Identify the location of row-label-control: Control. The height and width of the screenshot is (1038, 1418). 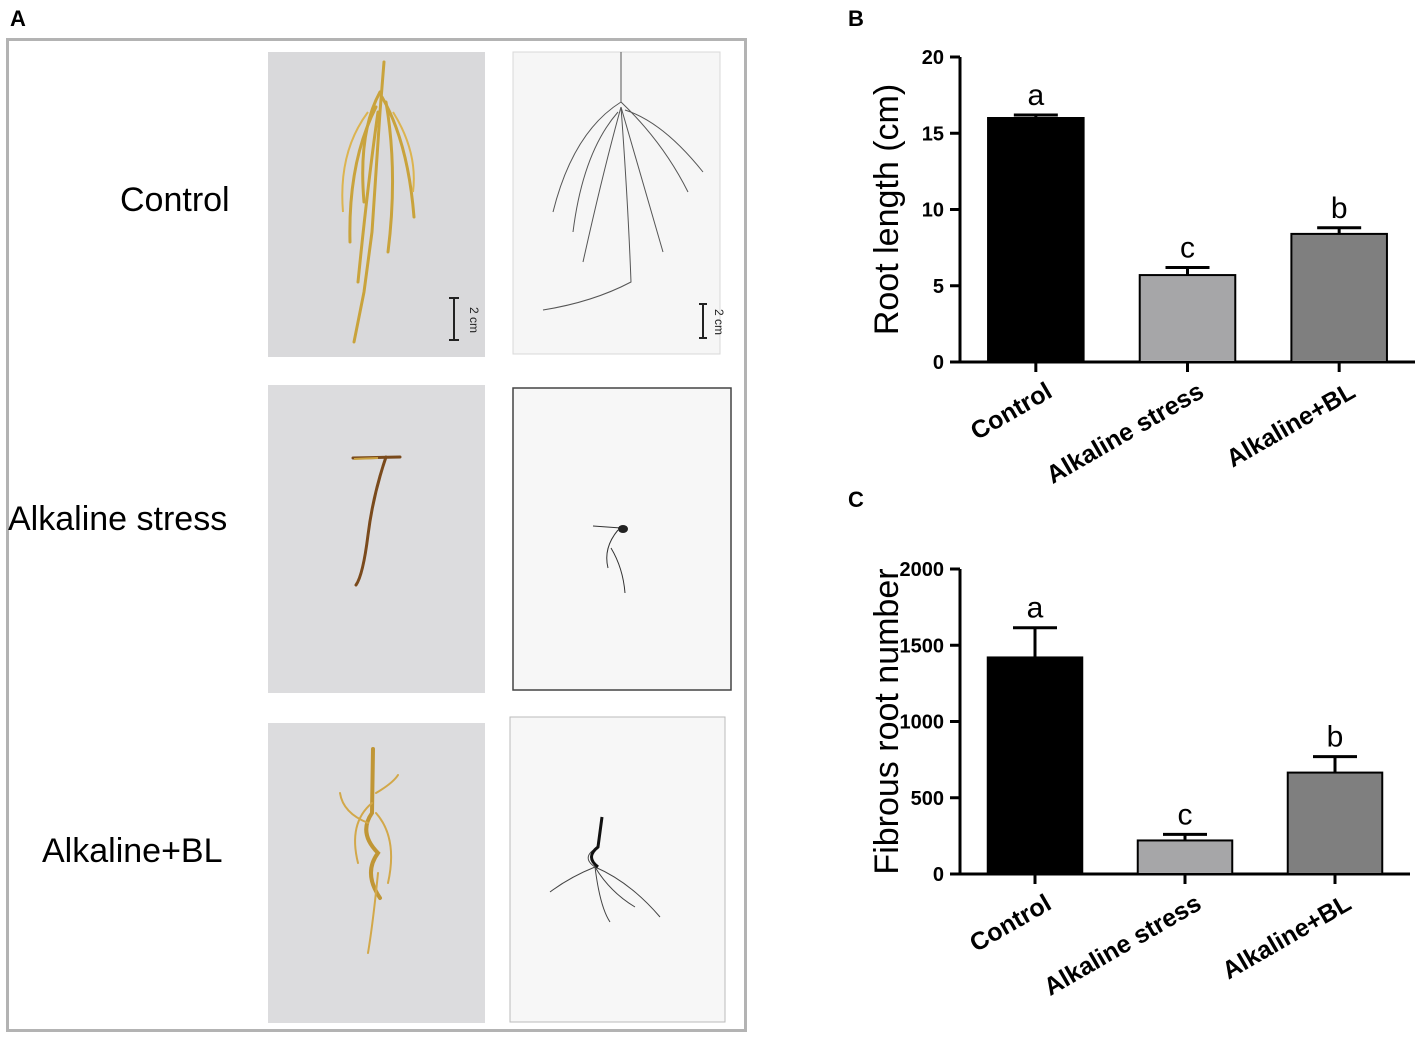
(175, 200).